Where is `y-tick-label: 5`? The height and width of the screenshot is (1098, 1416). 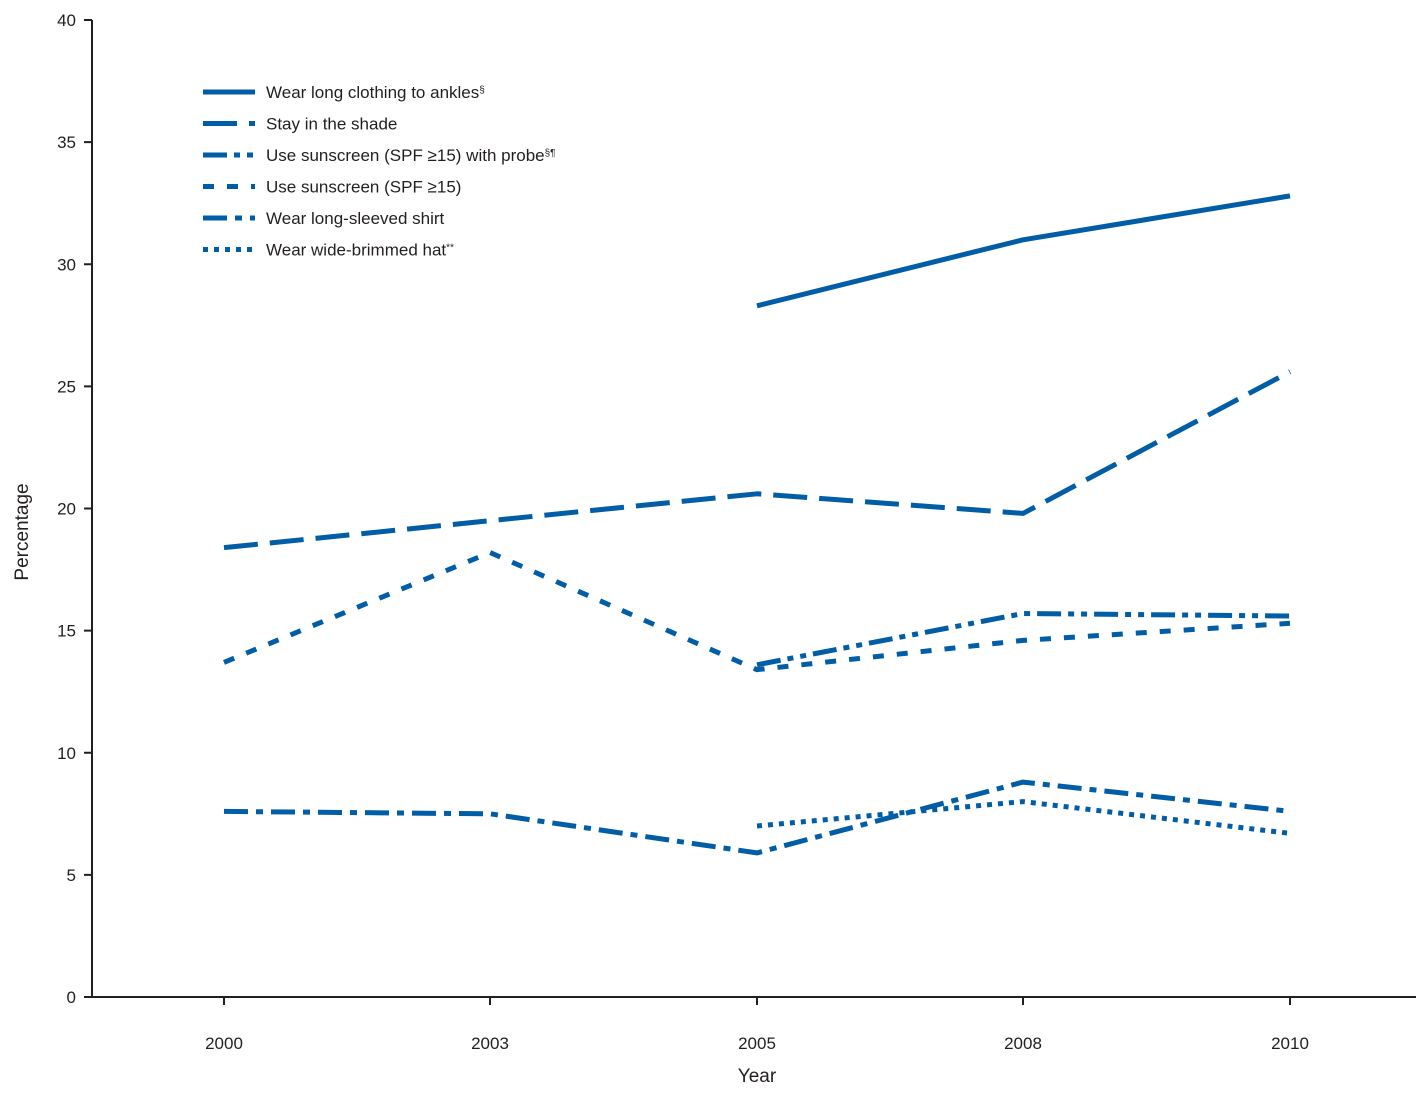 y-tick-label: 5 is located at coordinates (71, 875).